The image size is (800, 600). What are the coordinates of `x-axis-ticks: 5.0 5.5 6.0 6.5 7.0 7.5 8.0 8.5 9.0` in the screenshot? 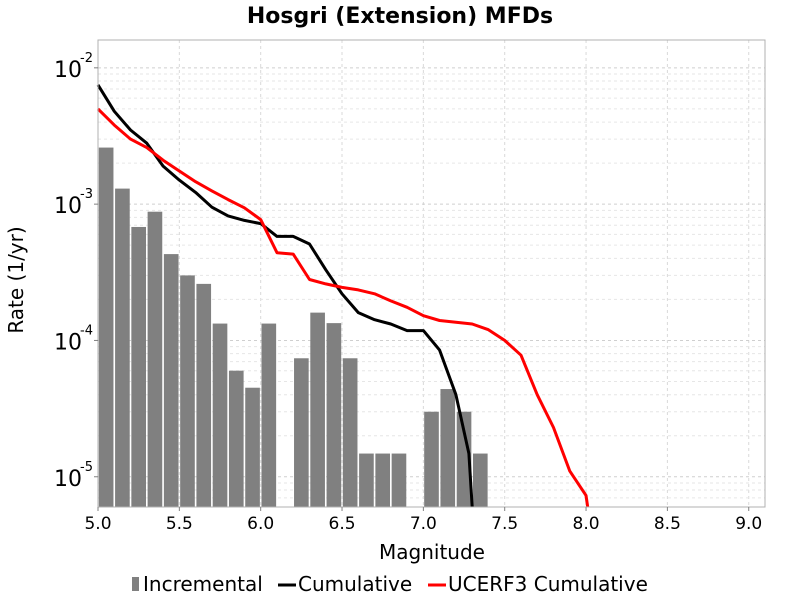 It's located at (423, 520).